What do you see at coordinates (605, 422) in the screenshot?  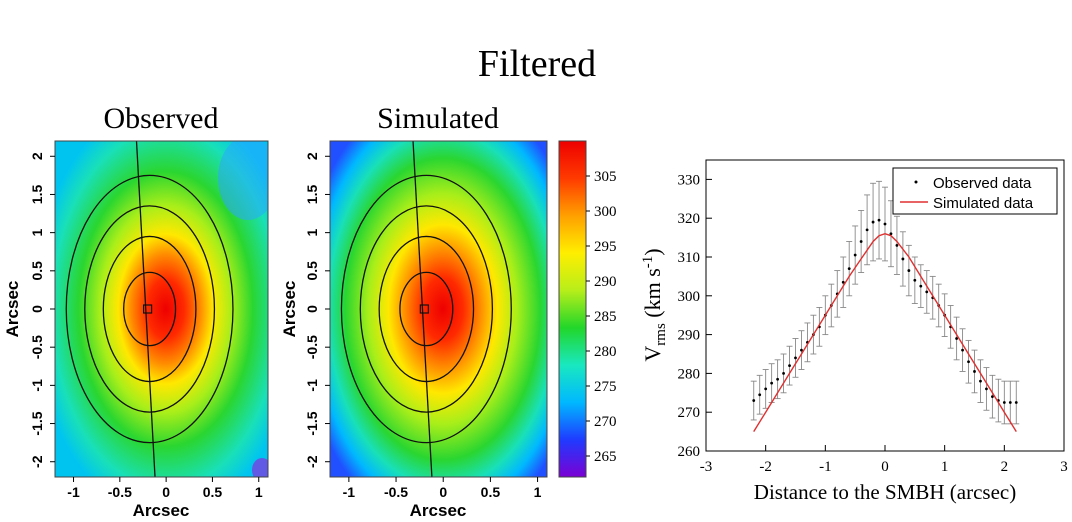 I see `colorbar-tick-label: 270` at bounding box center [605, 422].